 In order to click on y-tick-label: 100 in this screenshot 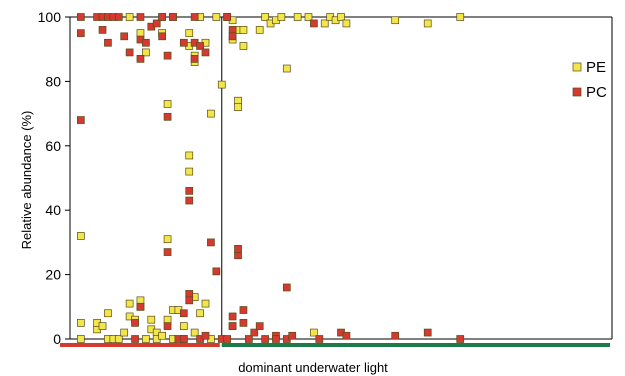, I will do `click(50, 17)`.